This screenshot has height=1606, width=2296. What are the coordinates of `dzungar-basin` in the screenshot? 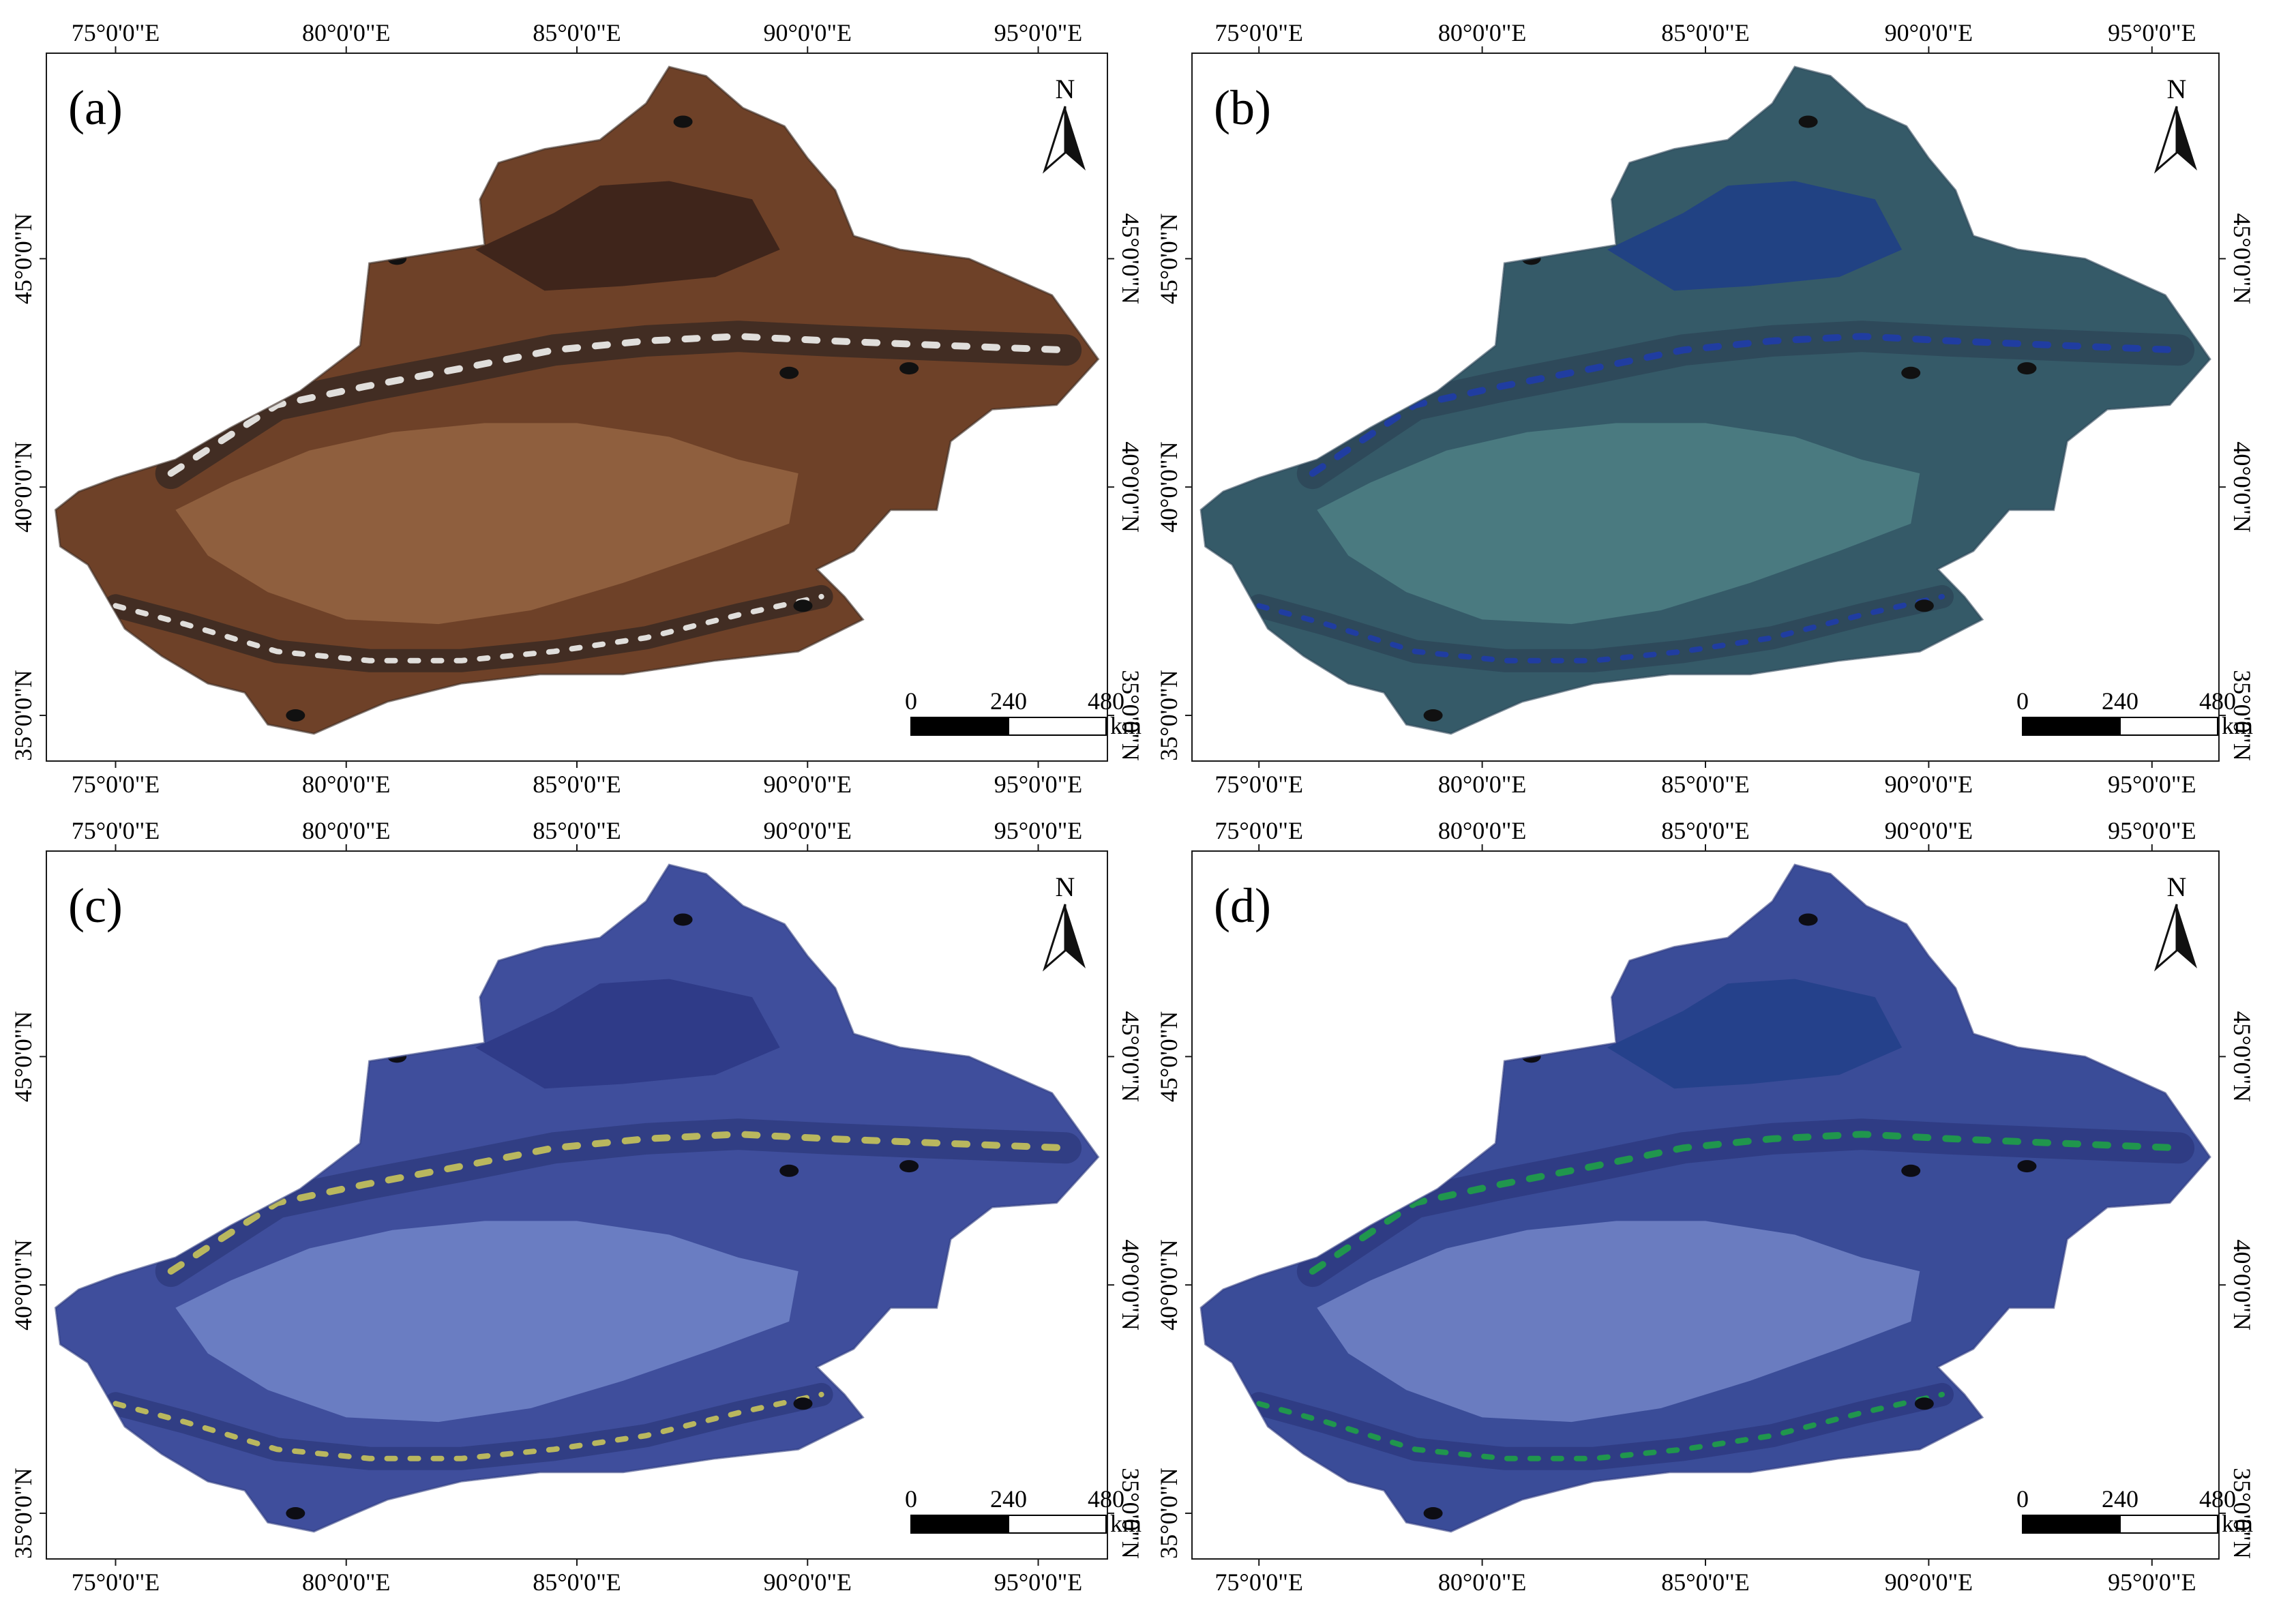 It's located at (628, 236).